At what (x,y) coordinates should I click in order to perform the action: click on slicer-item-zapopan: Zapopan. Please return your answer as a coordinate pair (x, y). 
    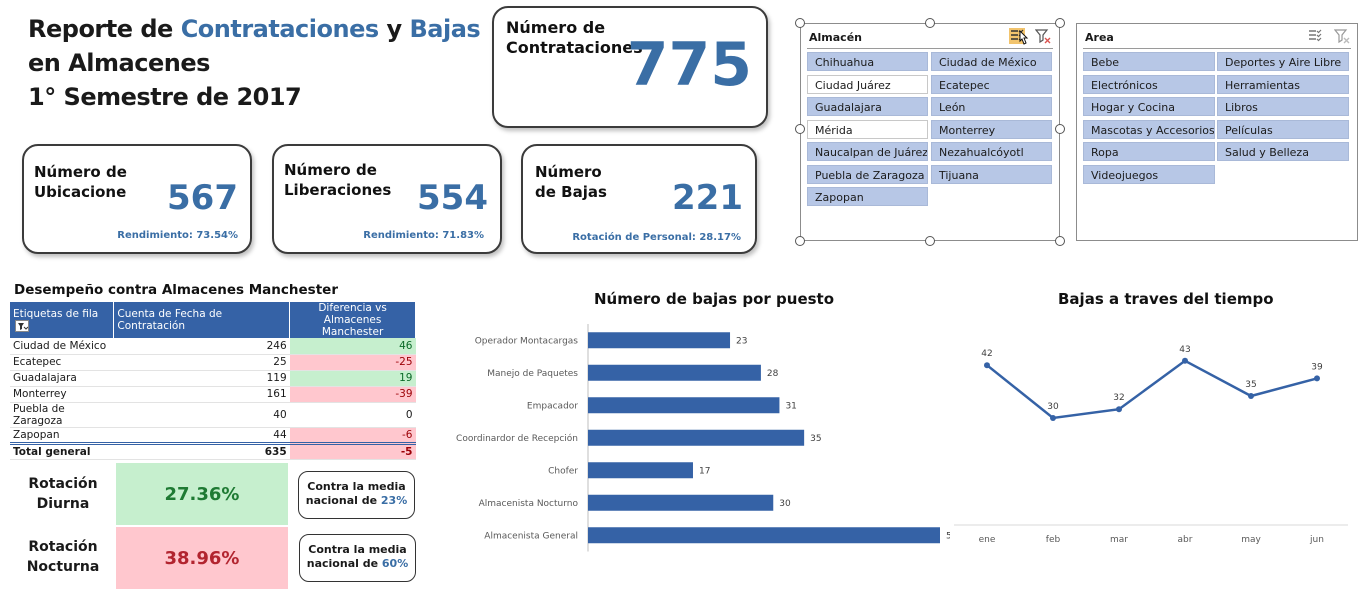
    Looking at the image, I should click on (867, 196).